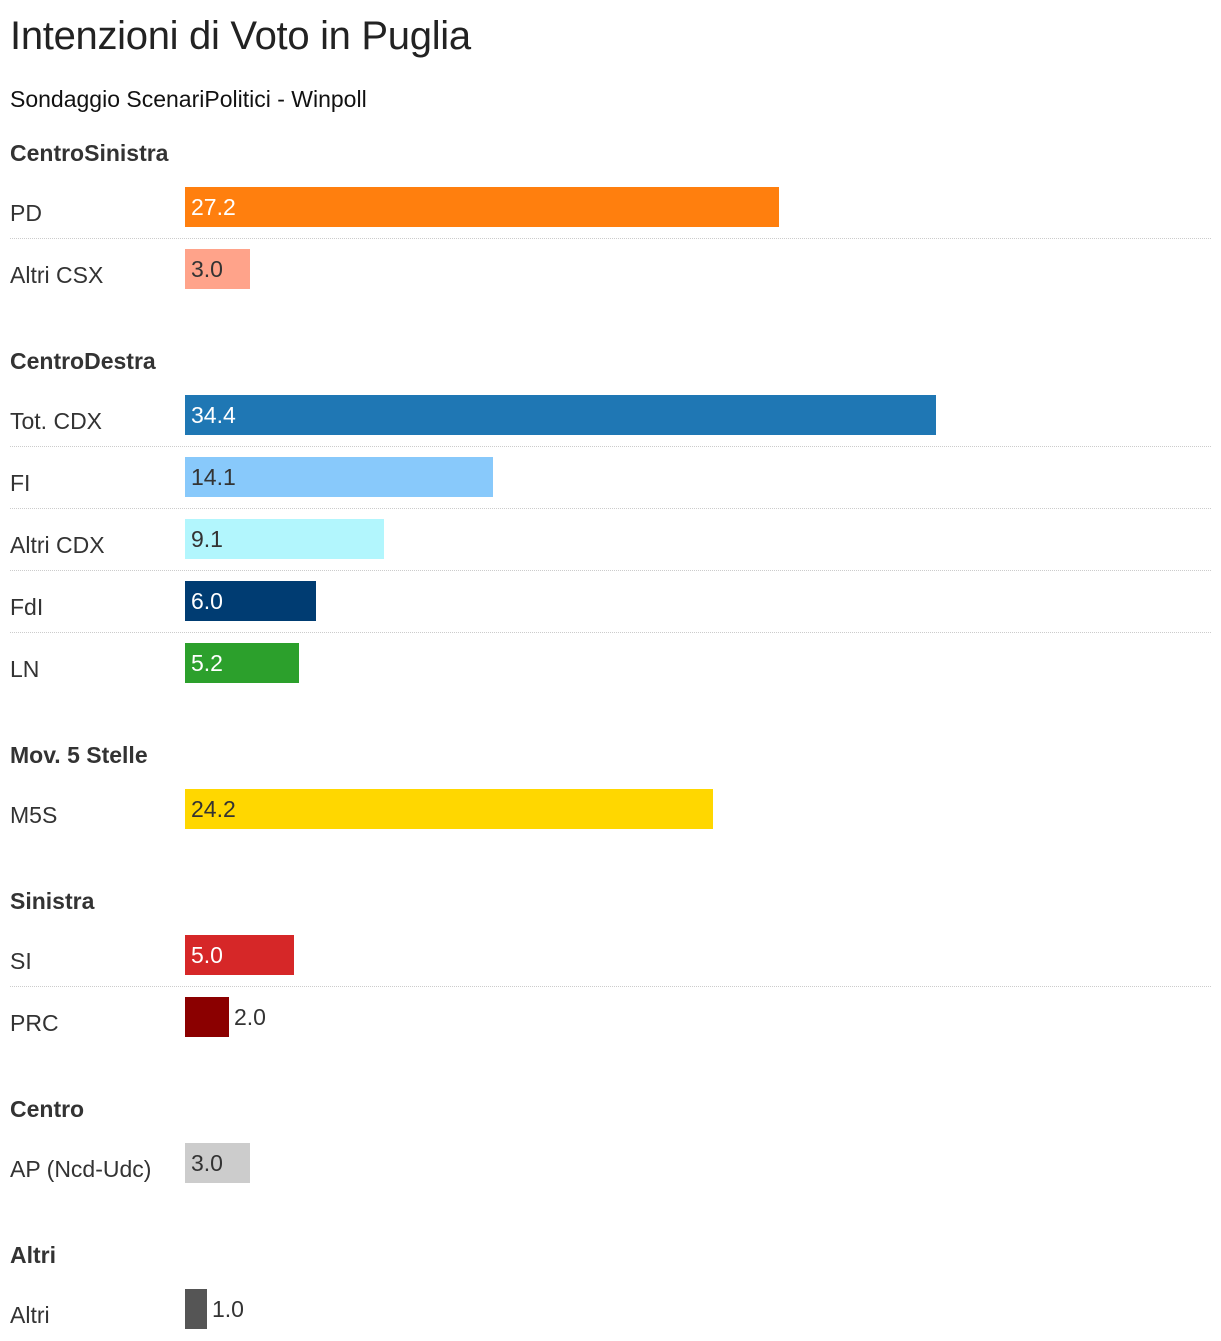 This screenshot has height=1341, width=1221. What do you see at coordinates (250, 1017) in the screenshot?
I see `bar-value-label: 2.0` at bounding box center [250, 1017].